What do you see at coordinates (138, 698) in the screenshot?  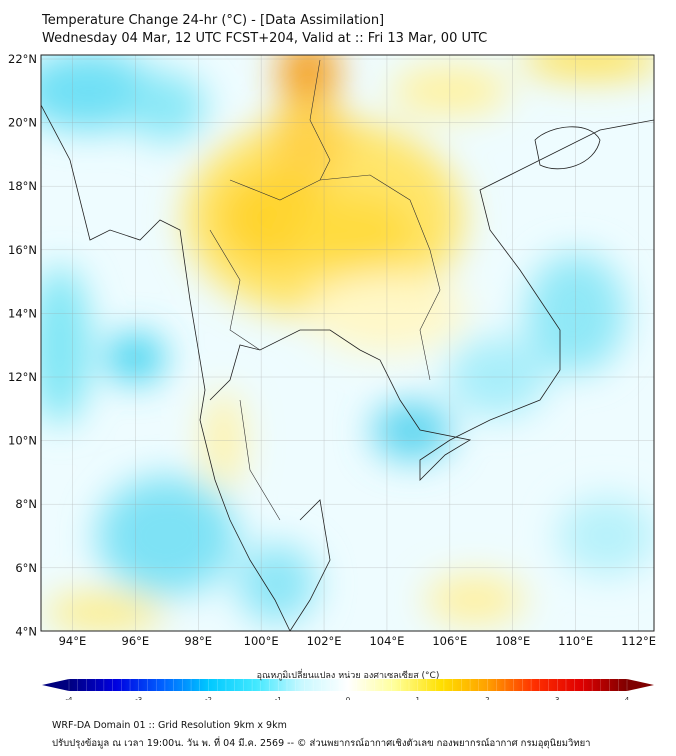 I see `colorbar-tick: -3` at bounding box center [138, 698].